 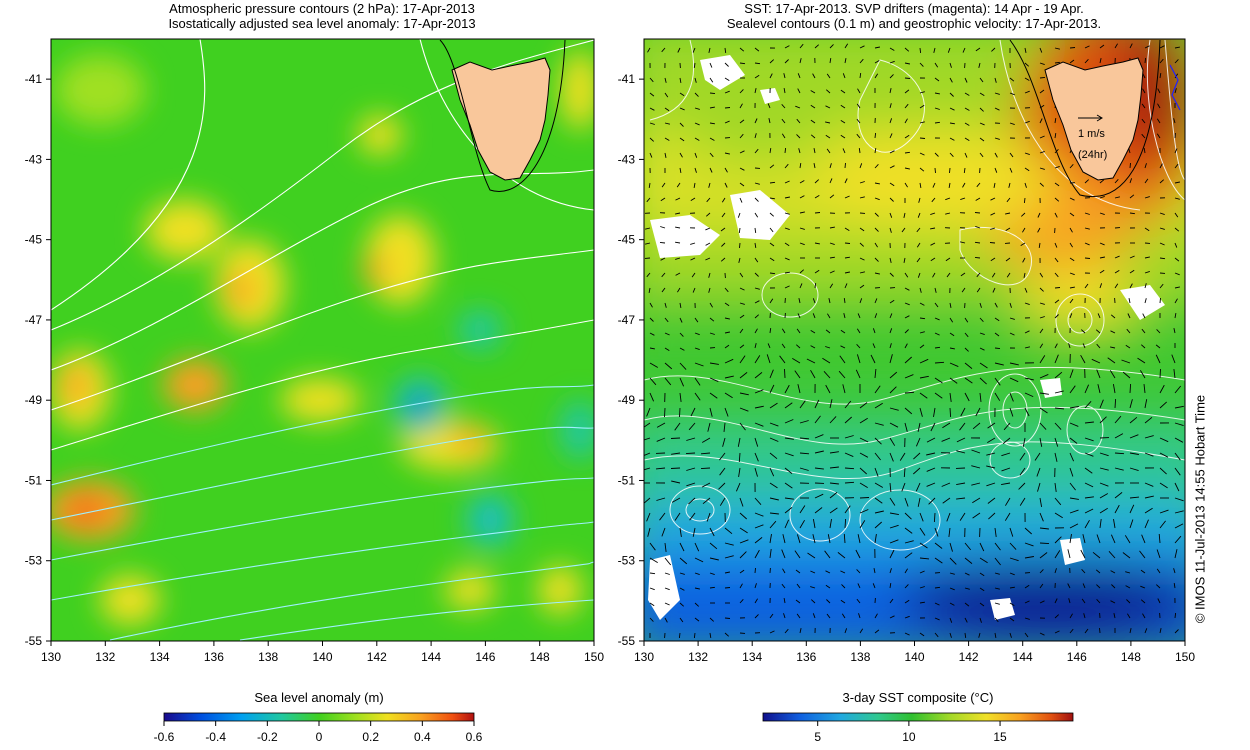 What do you see at coordinates (969, 657) in the screenshot?
I see `right-x-tick-label: 142` at bounding box center [969, 657].